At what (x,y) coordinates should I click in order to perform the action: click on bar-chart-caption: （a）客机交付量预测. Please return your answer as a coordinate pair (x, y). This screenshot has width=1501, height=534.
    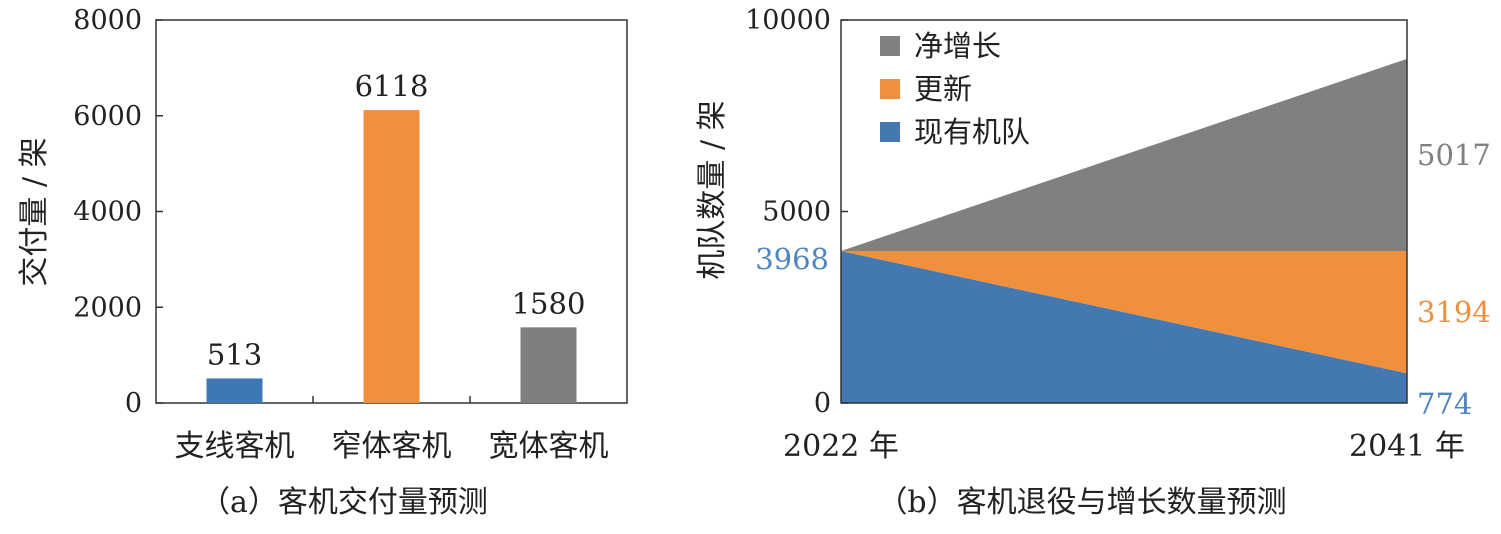
    Looking at the image, I should click on (344, 502).